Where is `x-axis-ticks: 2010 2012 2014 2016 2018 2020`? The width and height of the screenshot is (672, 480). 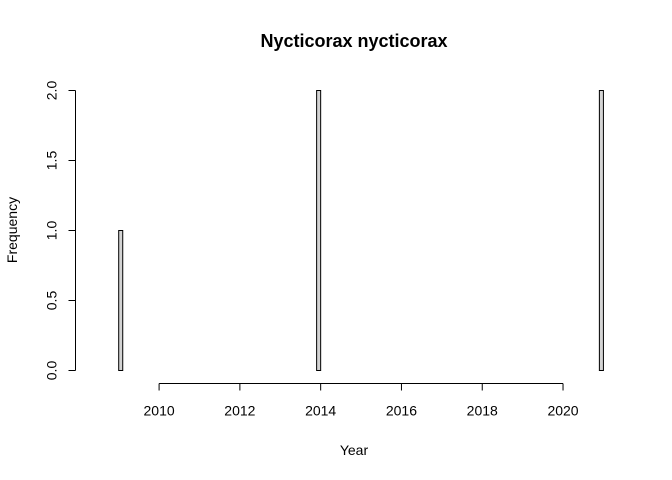
x-axis-ticks: 2010 2012 2014 2016 2018 2020 is located at coordinates (361, 401).